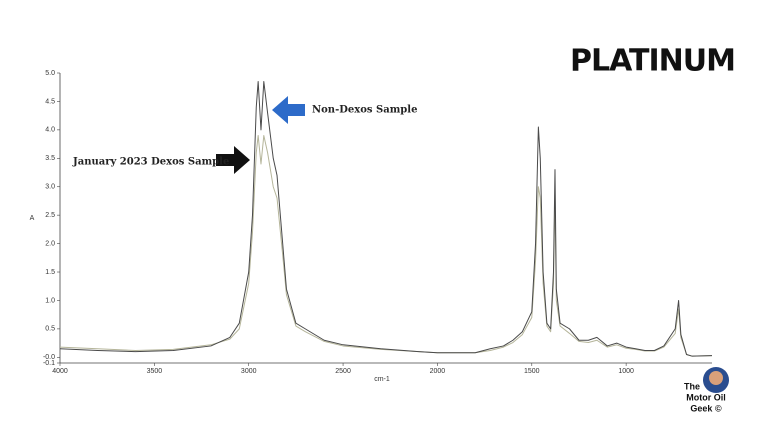 The height and width of the screenshot is (443, 780). Describe the element at coordinates (155, 371) in the screenshot. I see `x-tick-label: 3500` at that location.